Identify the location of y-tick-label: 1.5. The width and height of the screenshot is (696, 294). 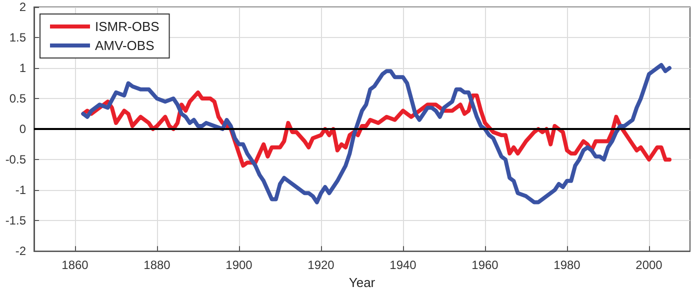
(17, 37).